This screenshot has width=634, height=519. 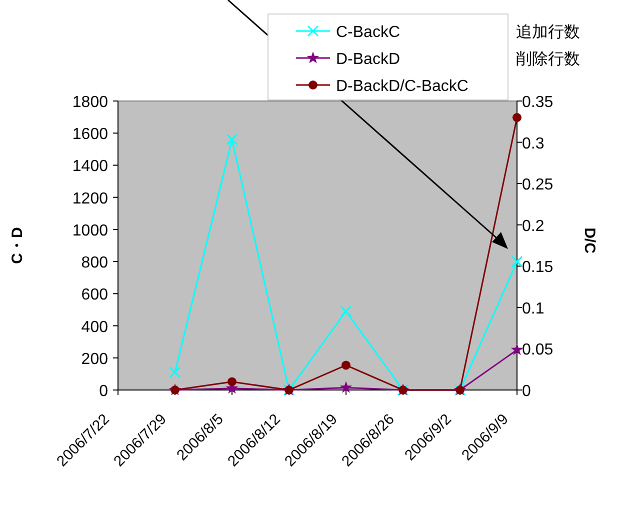 What do you see at coordinates (90, 135) in the screenshot?
I see `y-tick-label: 1600` at bounding box center [90, 135].